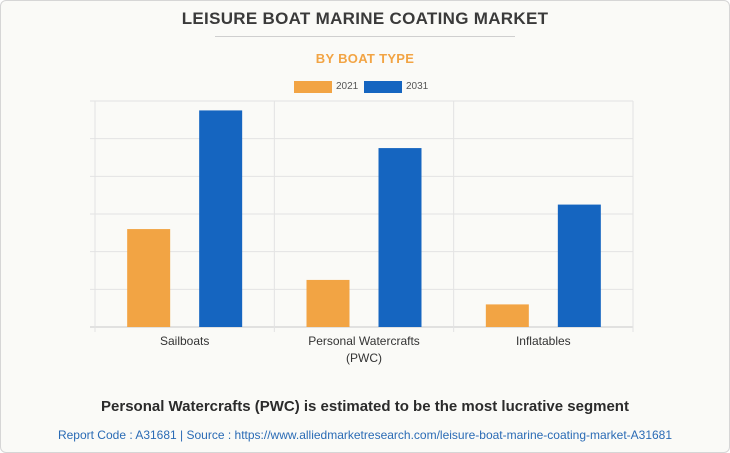 This screenshot has width=730, height=453. Describe the element at coordinates (383, 87) in the screenshot. I see `legend-swatch-2031` at that location.